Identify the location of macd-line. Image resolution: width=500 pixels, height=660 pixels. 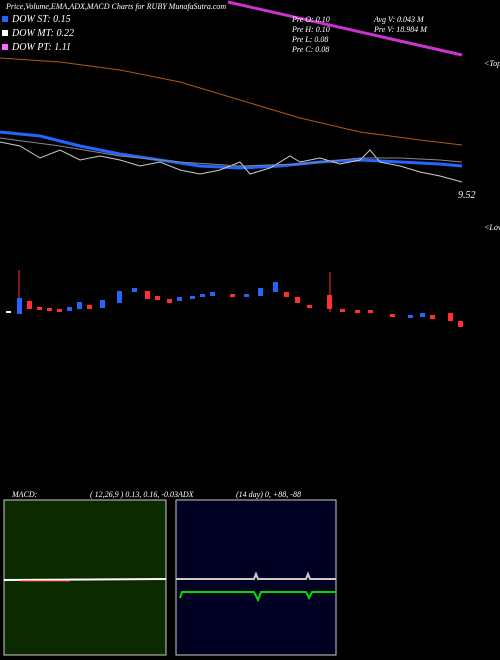
(85, 579).